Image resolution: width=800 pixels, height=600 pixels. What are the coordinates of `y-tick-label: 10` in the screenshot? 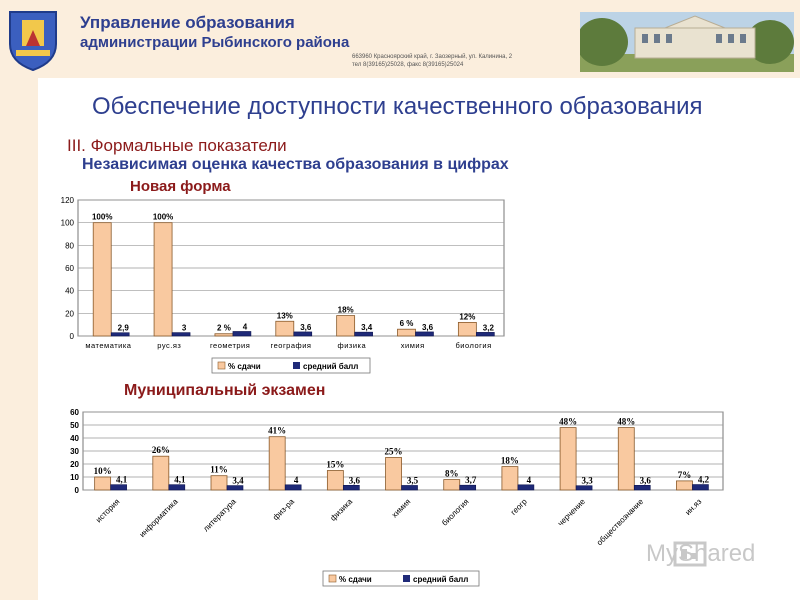 It's located at (74, 477).